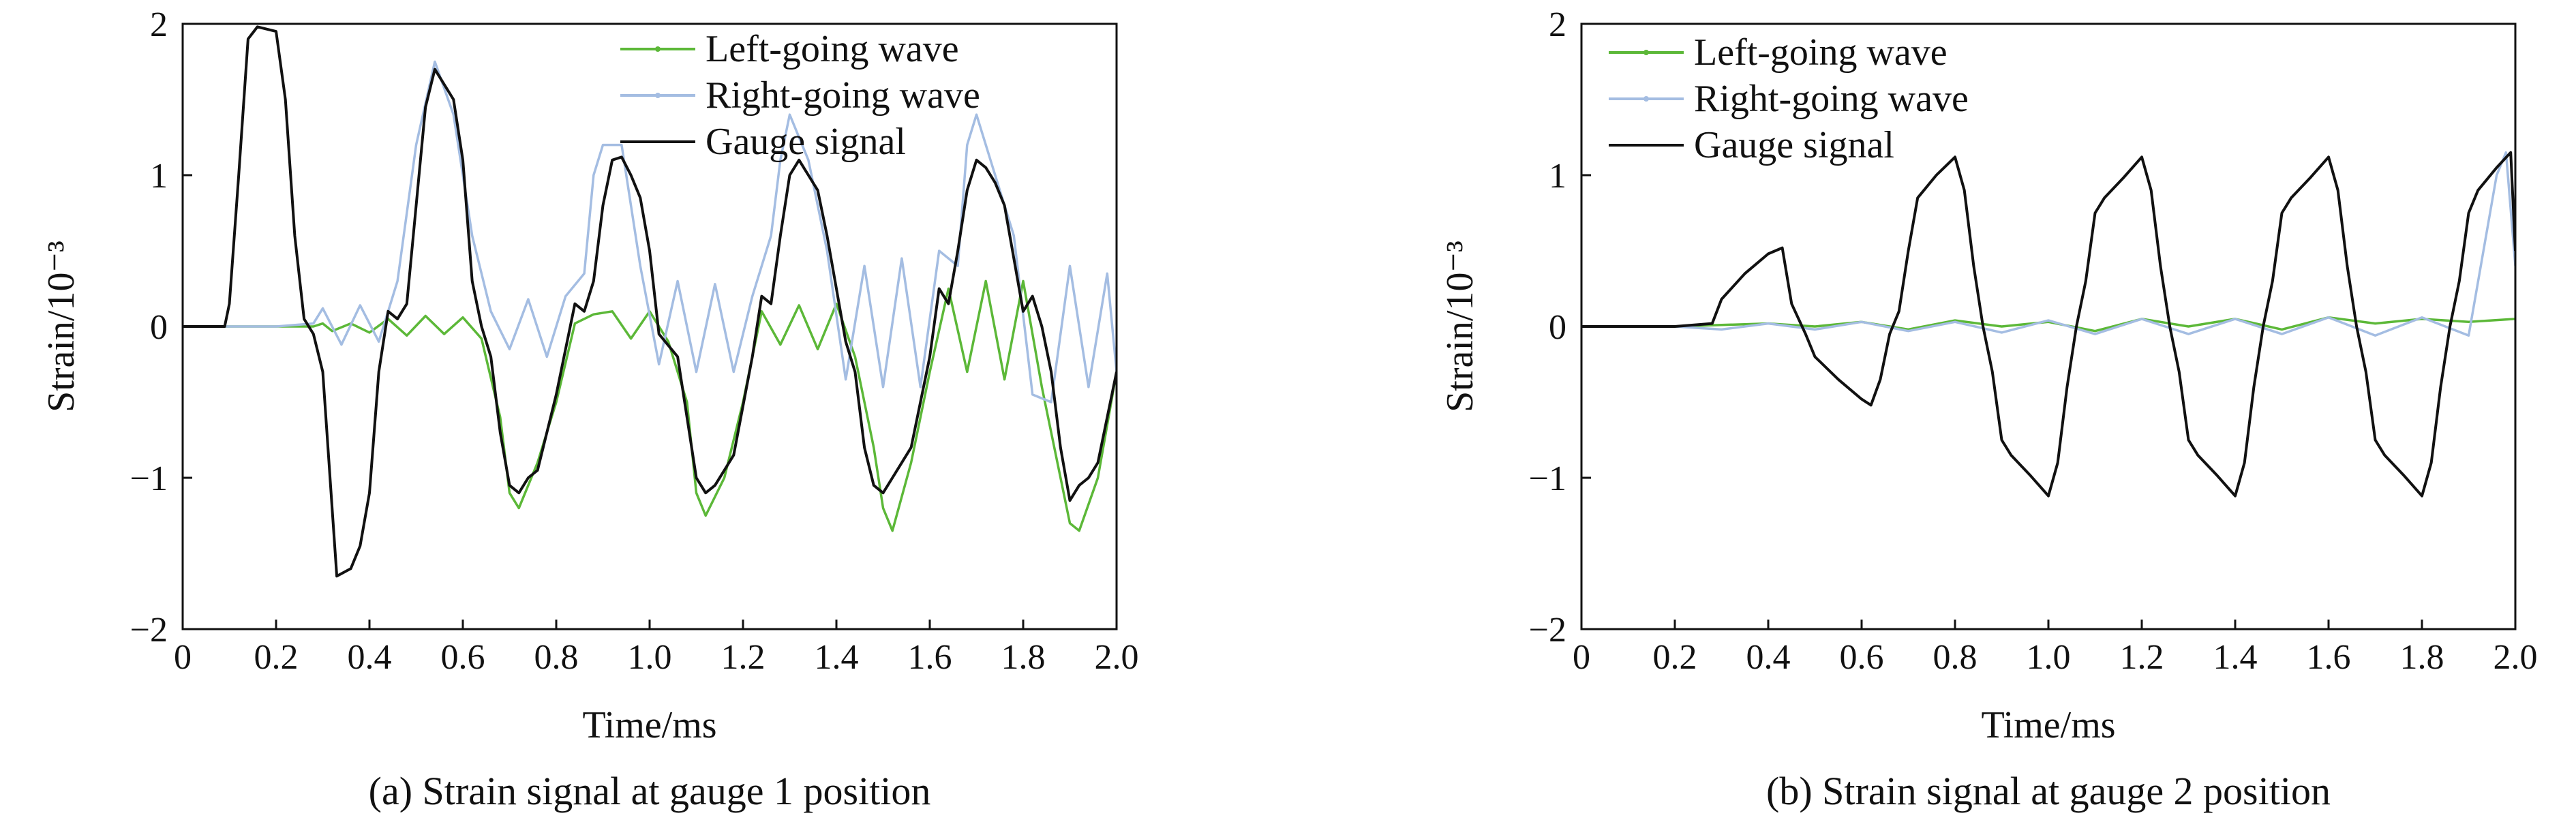 The width and height of the screenshot is (2576, 822). I want to click on figure-caption: (b) Strain signal at gauge 2 position, so click(2048, 791).